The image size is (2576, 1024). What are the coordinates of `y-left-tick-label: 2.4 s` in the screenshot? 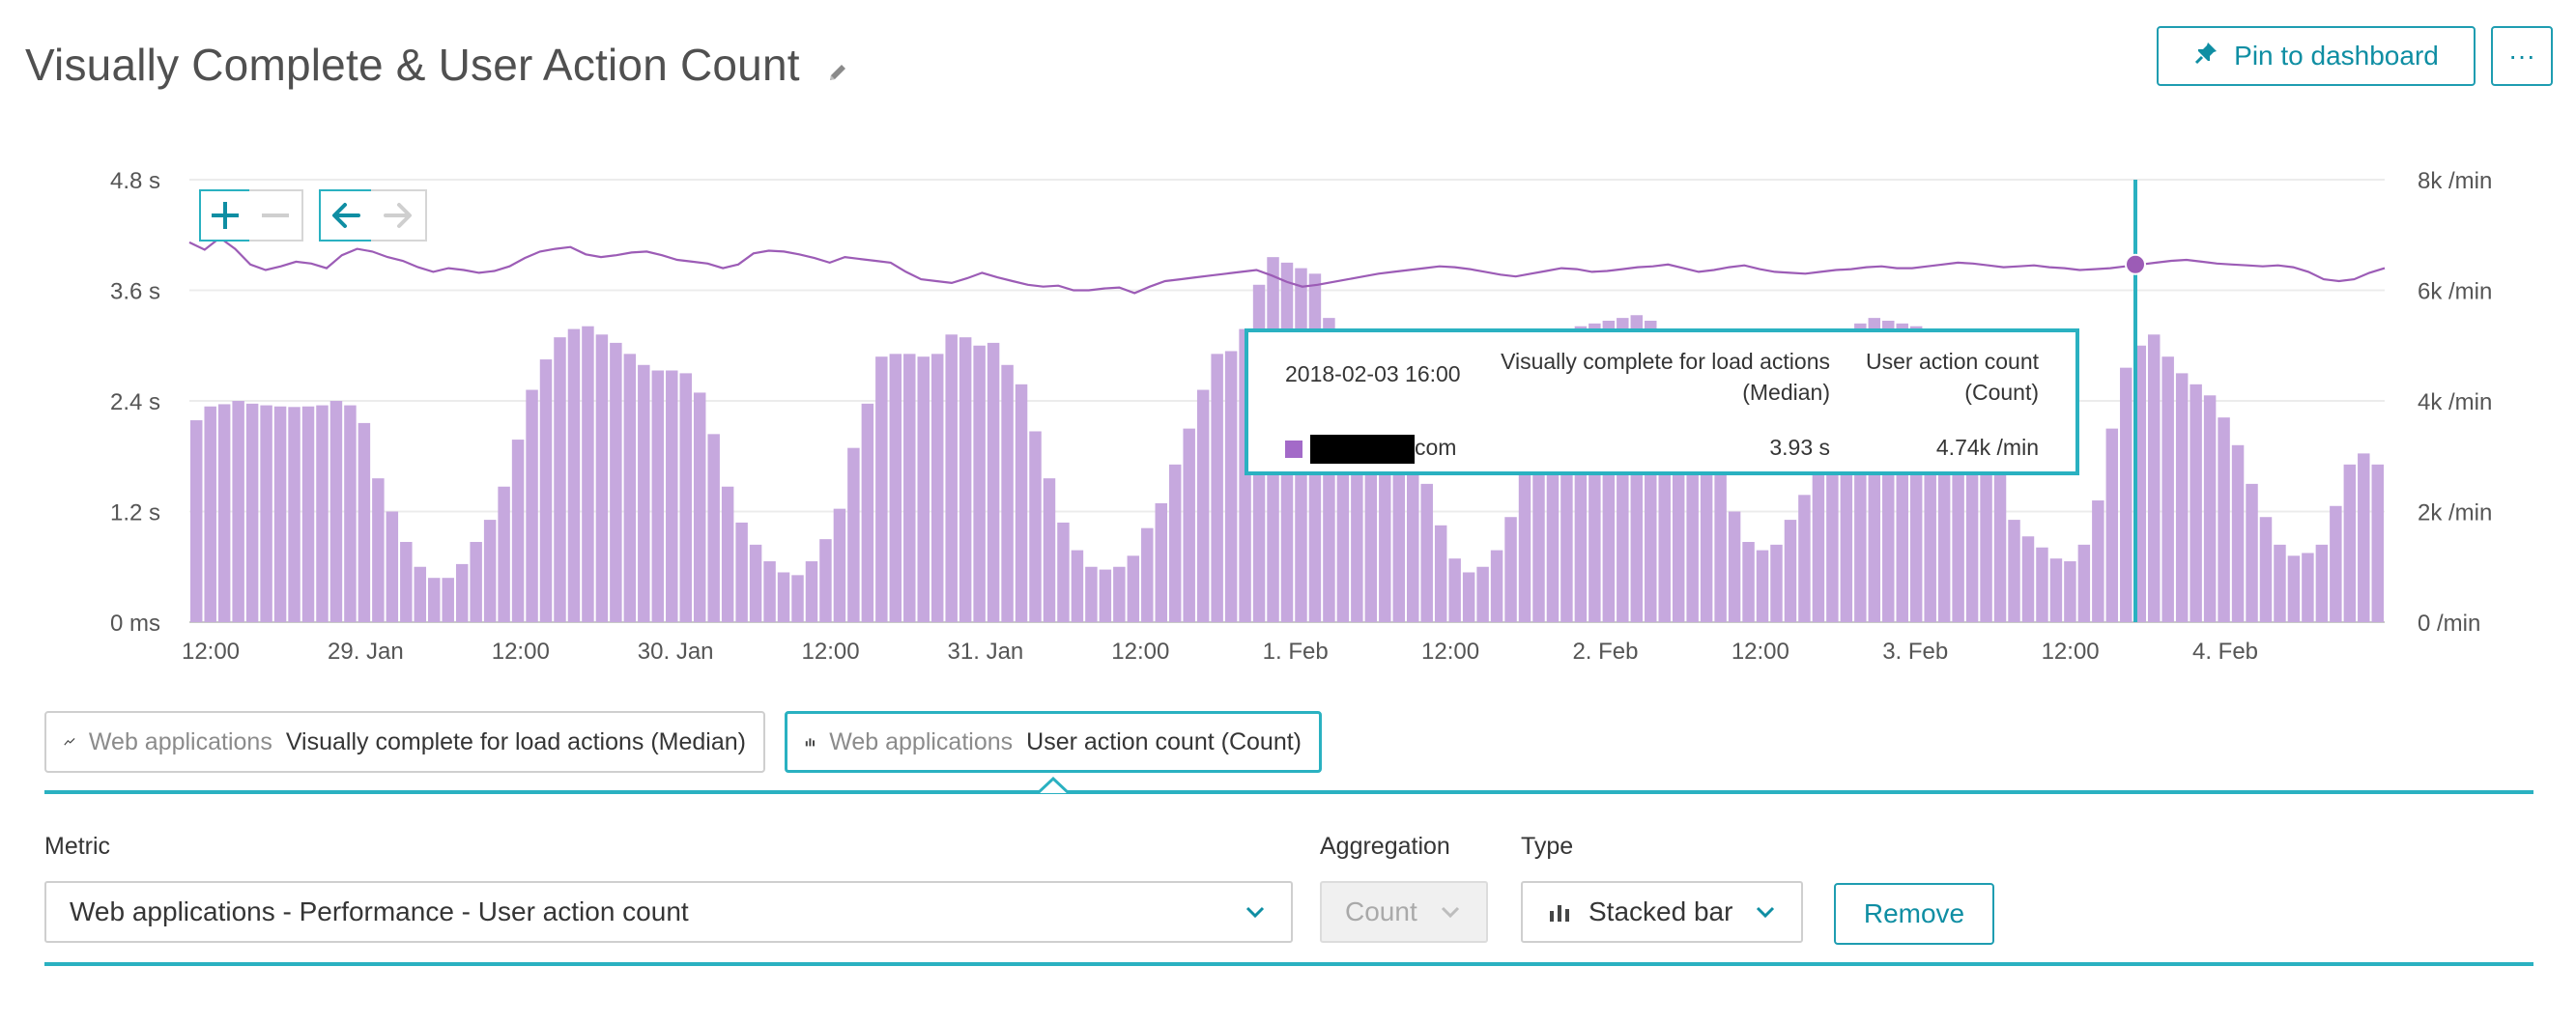 It's located at (135, 402).